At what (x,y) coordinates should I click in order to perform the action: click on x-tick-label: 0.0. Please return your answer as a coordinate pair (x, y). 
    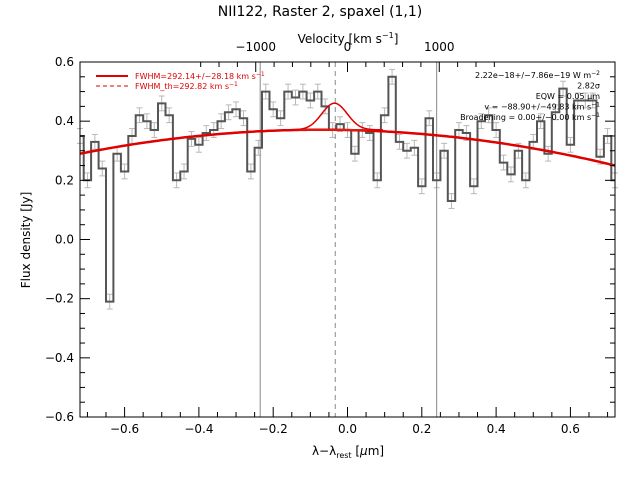
    Looking at the image, I should click on (347, 429).